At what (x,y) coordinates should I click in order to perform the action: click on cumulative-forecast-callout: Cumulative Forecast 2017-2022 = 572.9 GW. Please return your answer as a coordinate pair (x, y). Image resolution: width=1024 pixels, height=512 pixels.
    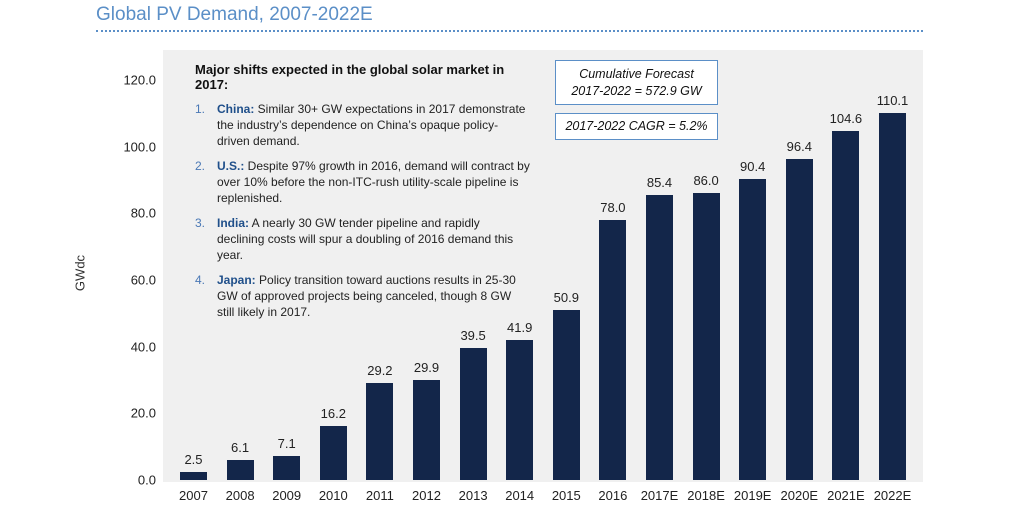
    Looking at the image, I should click on (636, 82).